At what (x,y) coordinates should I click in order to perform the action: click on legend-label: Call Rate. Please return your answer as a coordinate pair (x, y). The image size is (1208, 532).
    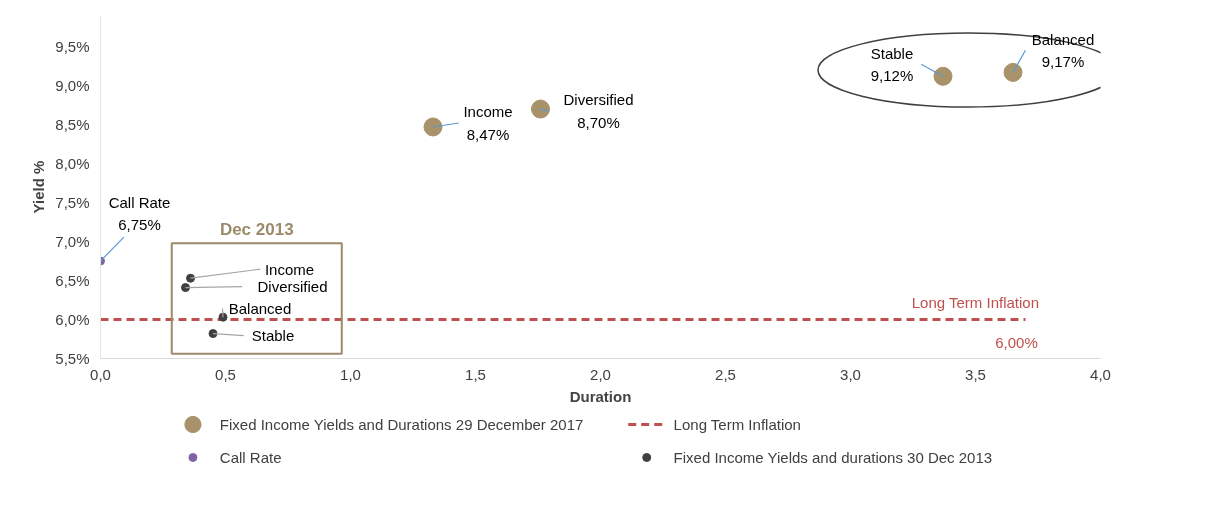
    Looking at the image, I should click on (250, 457).